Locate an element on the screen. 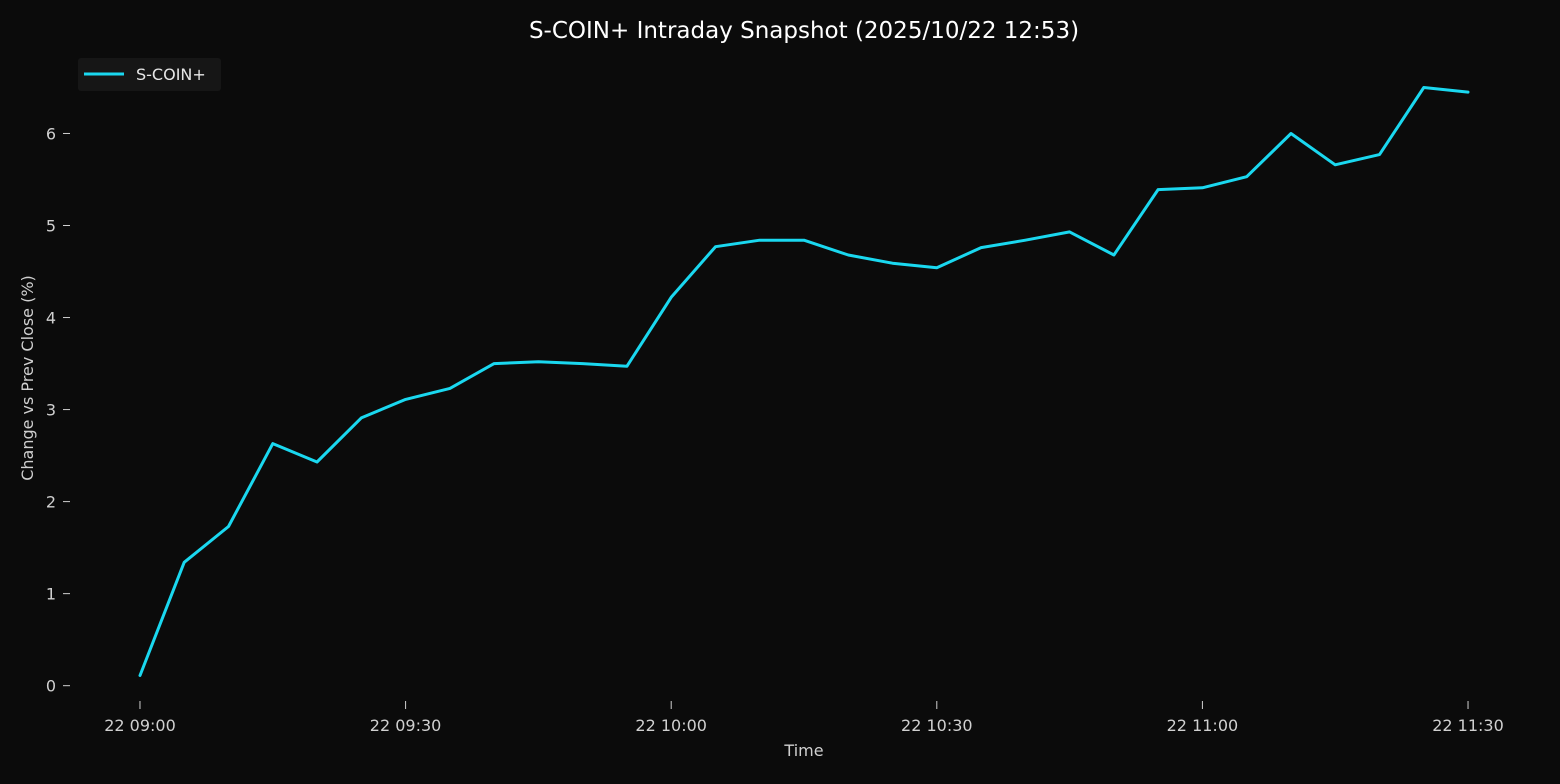 The image size is (1560, 784). y-axis: 0 1 2 3 4 5 6 is located at coordinates (58, 410).